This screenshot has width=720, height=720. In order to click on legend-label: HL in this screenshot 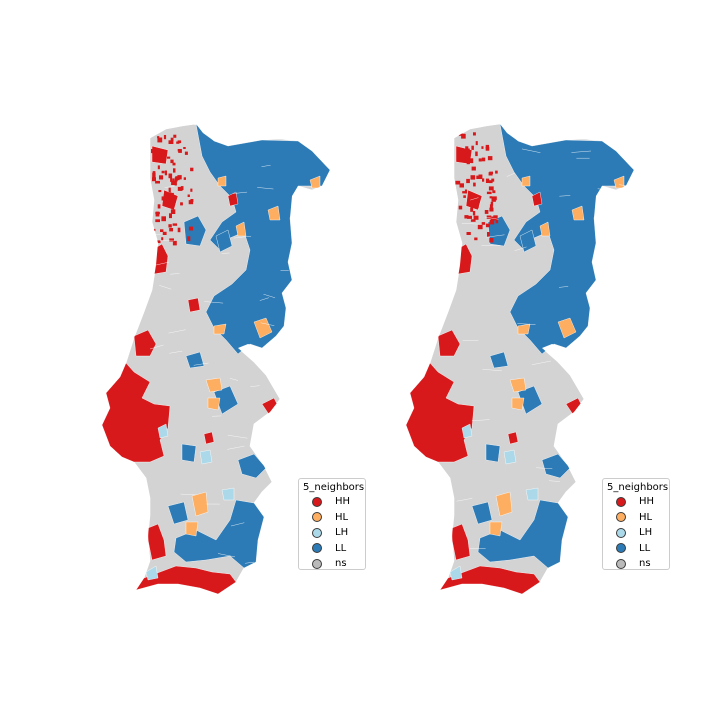, I will do `click(646, 517)`.